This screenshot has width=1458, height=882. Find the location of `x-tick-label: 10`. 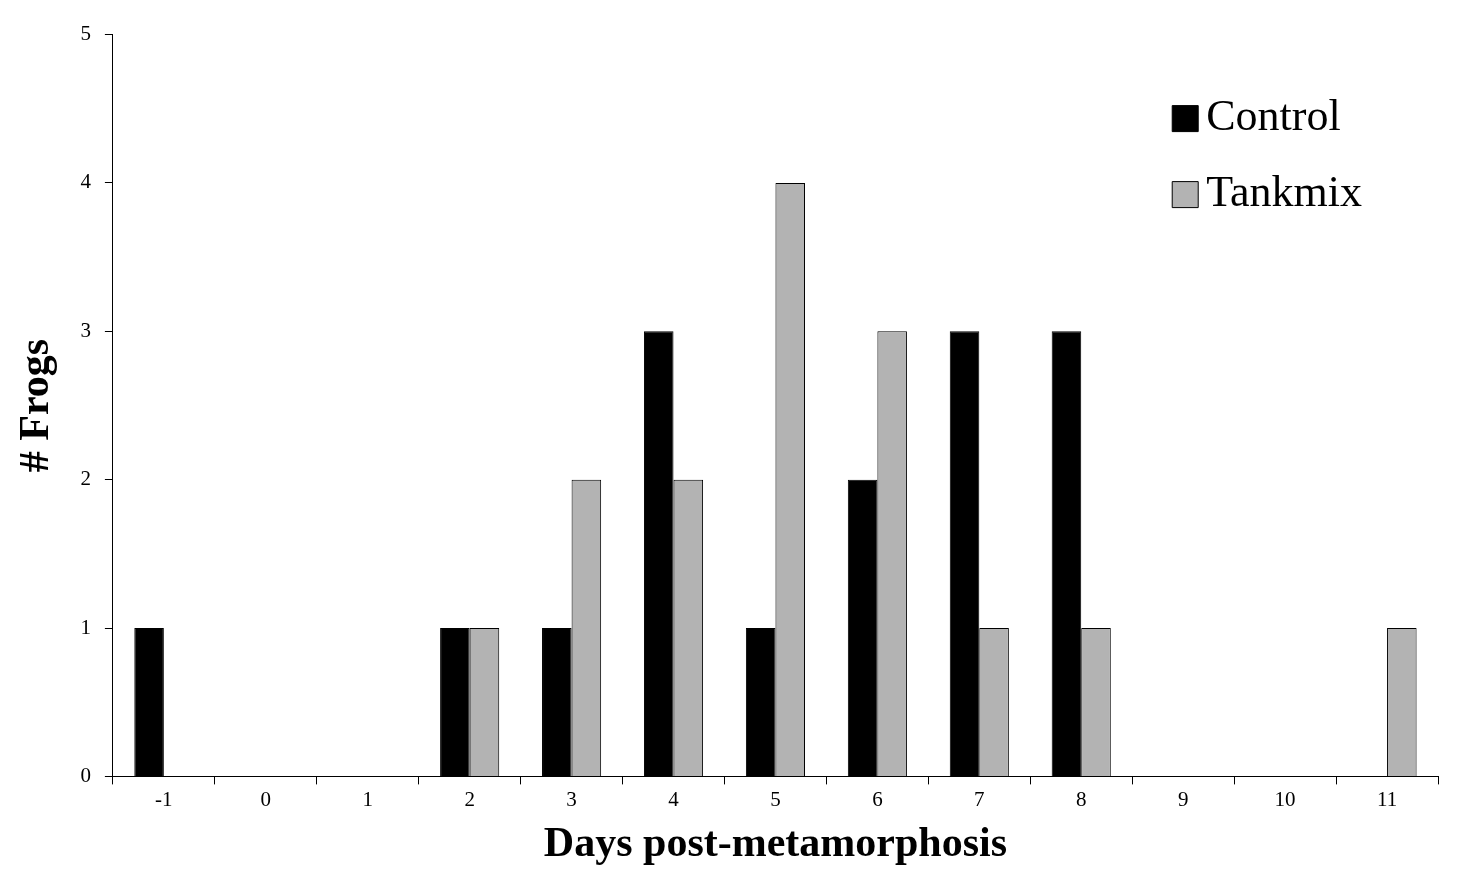

x-tick-label: 10 is located at coordinates (1285, 798).